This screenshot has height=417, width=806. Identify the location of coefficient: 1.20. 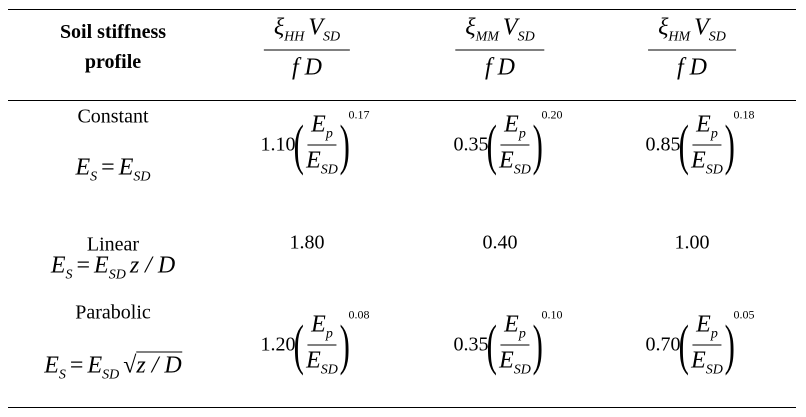
(278, 344).